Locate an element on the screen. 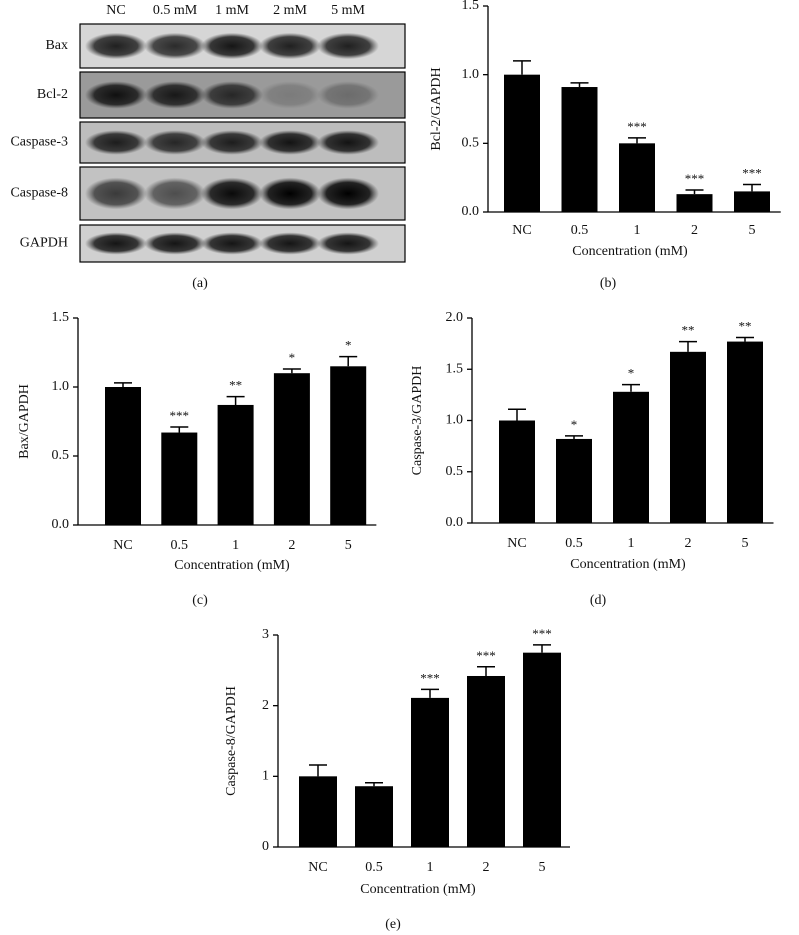 This screenshot has width=799, height=935. panel-label: (d) is located at coordinates (598, 600).